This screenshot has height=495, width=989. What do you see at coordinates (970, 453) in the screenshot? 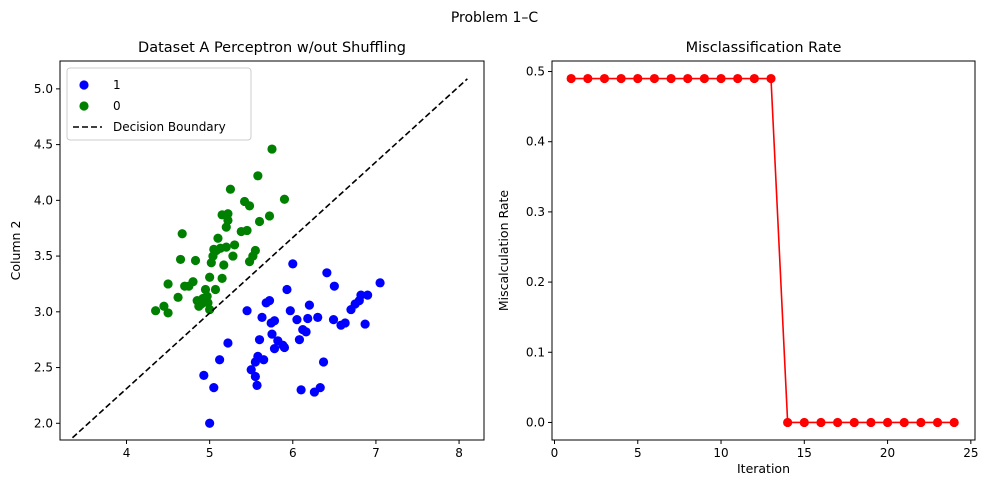
I see `x-tick-label: 25` at bounding box center [970, 453].